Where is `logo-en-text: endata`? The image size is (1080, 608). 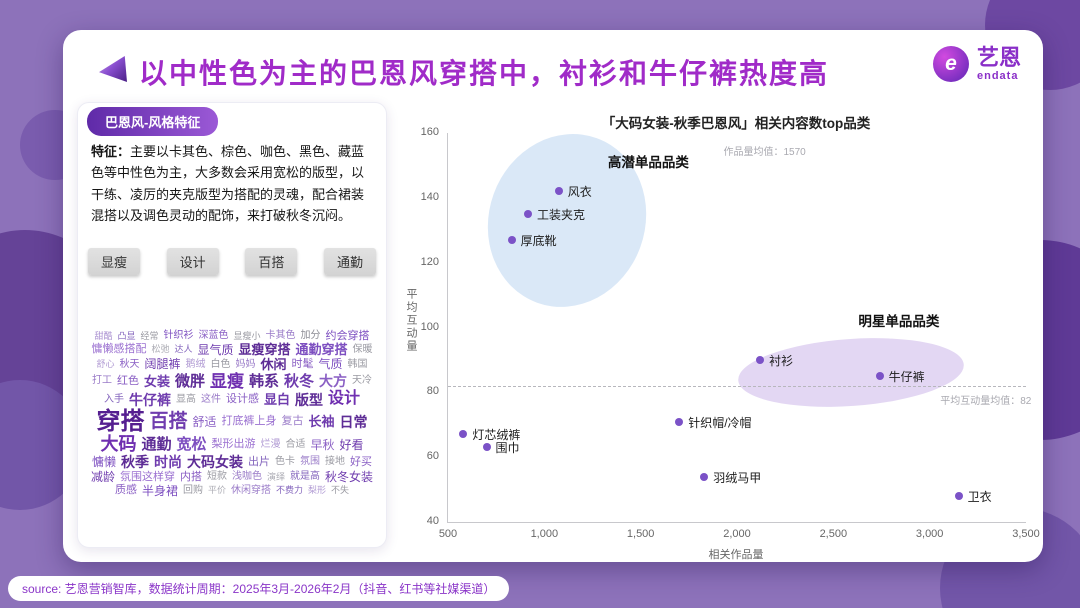 logo-en-text: endata is located at coordinates (997, 75).